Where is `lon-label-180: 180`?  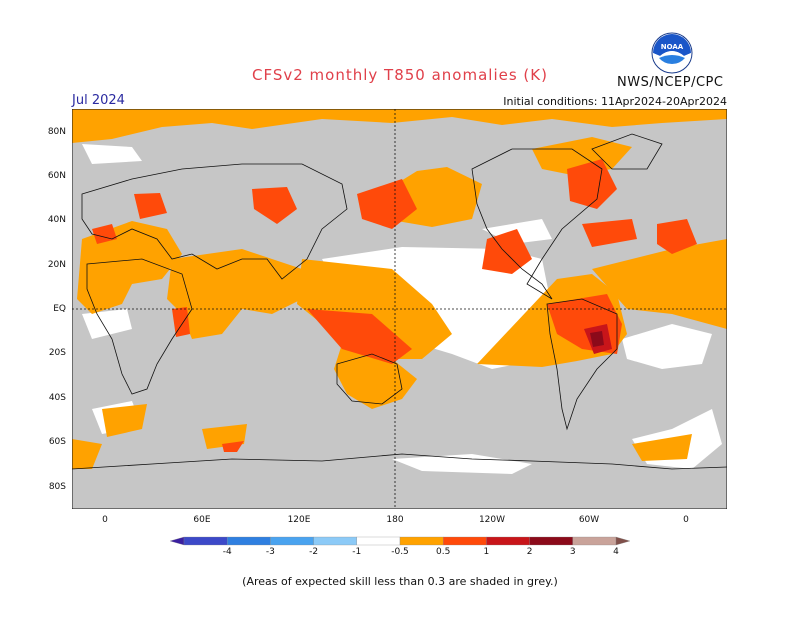 lon-label-180: 180 is located at coordinates (395, 520).